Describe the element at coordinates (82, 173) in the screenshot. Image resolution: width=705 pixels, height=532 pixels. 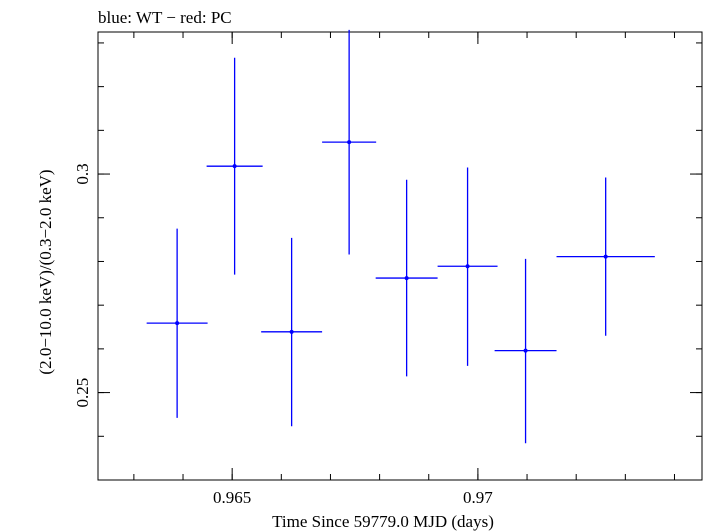
I see `y-tick-label: 0.3` at that location.